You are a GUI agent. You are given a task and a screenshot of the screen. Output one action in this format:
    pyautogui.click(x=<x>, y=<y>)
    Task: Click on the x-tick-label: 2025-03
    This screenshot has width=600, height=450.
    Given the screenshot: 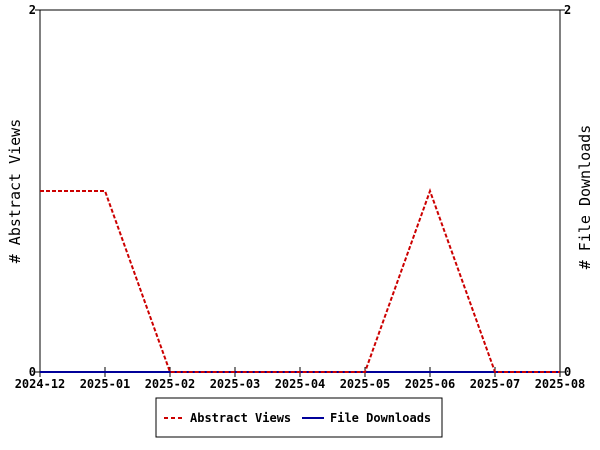 What is the action you would take?
    pyautogui.click(x=235, y=384)
    